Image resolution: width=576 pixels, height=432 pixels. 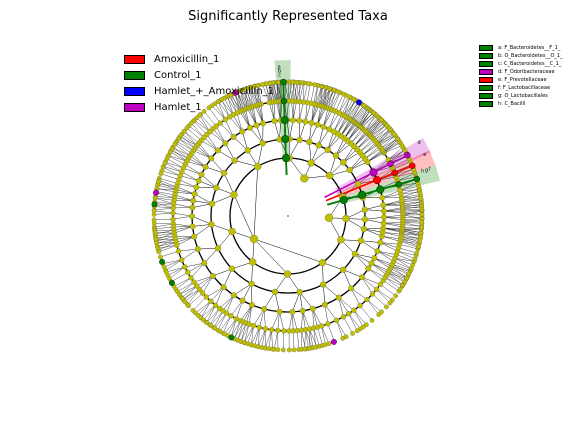 I want to click on chart-title: Significantly Represented Taxa, so click(x=288, y=16).